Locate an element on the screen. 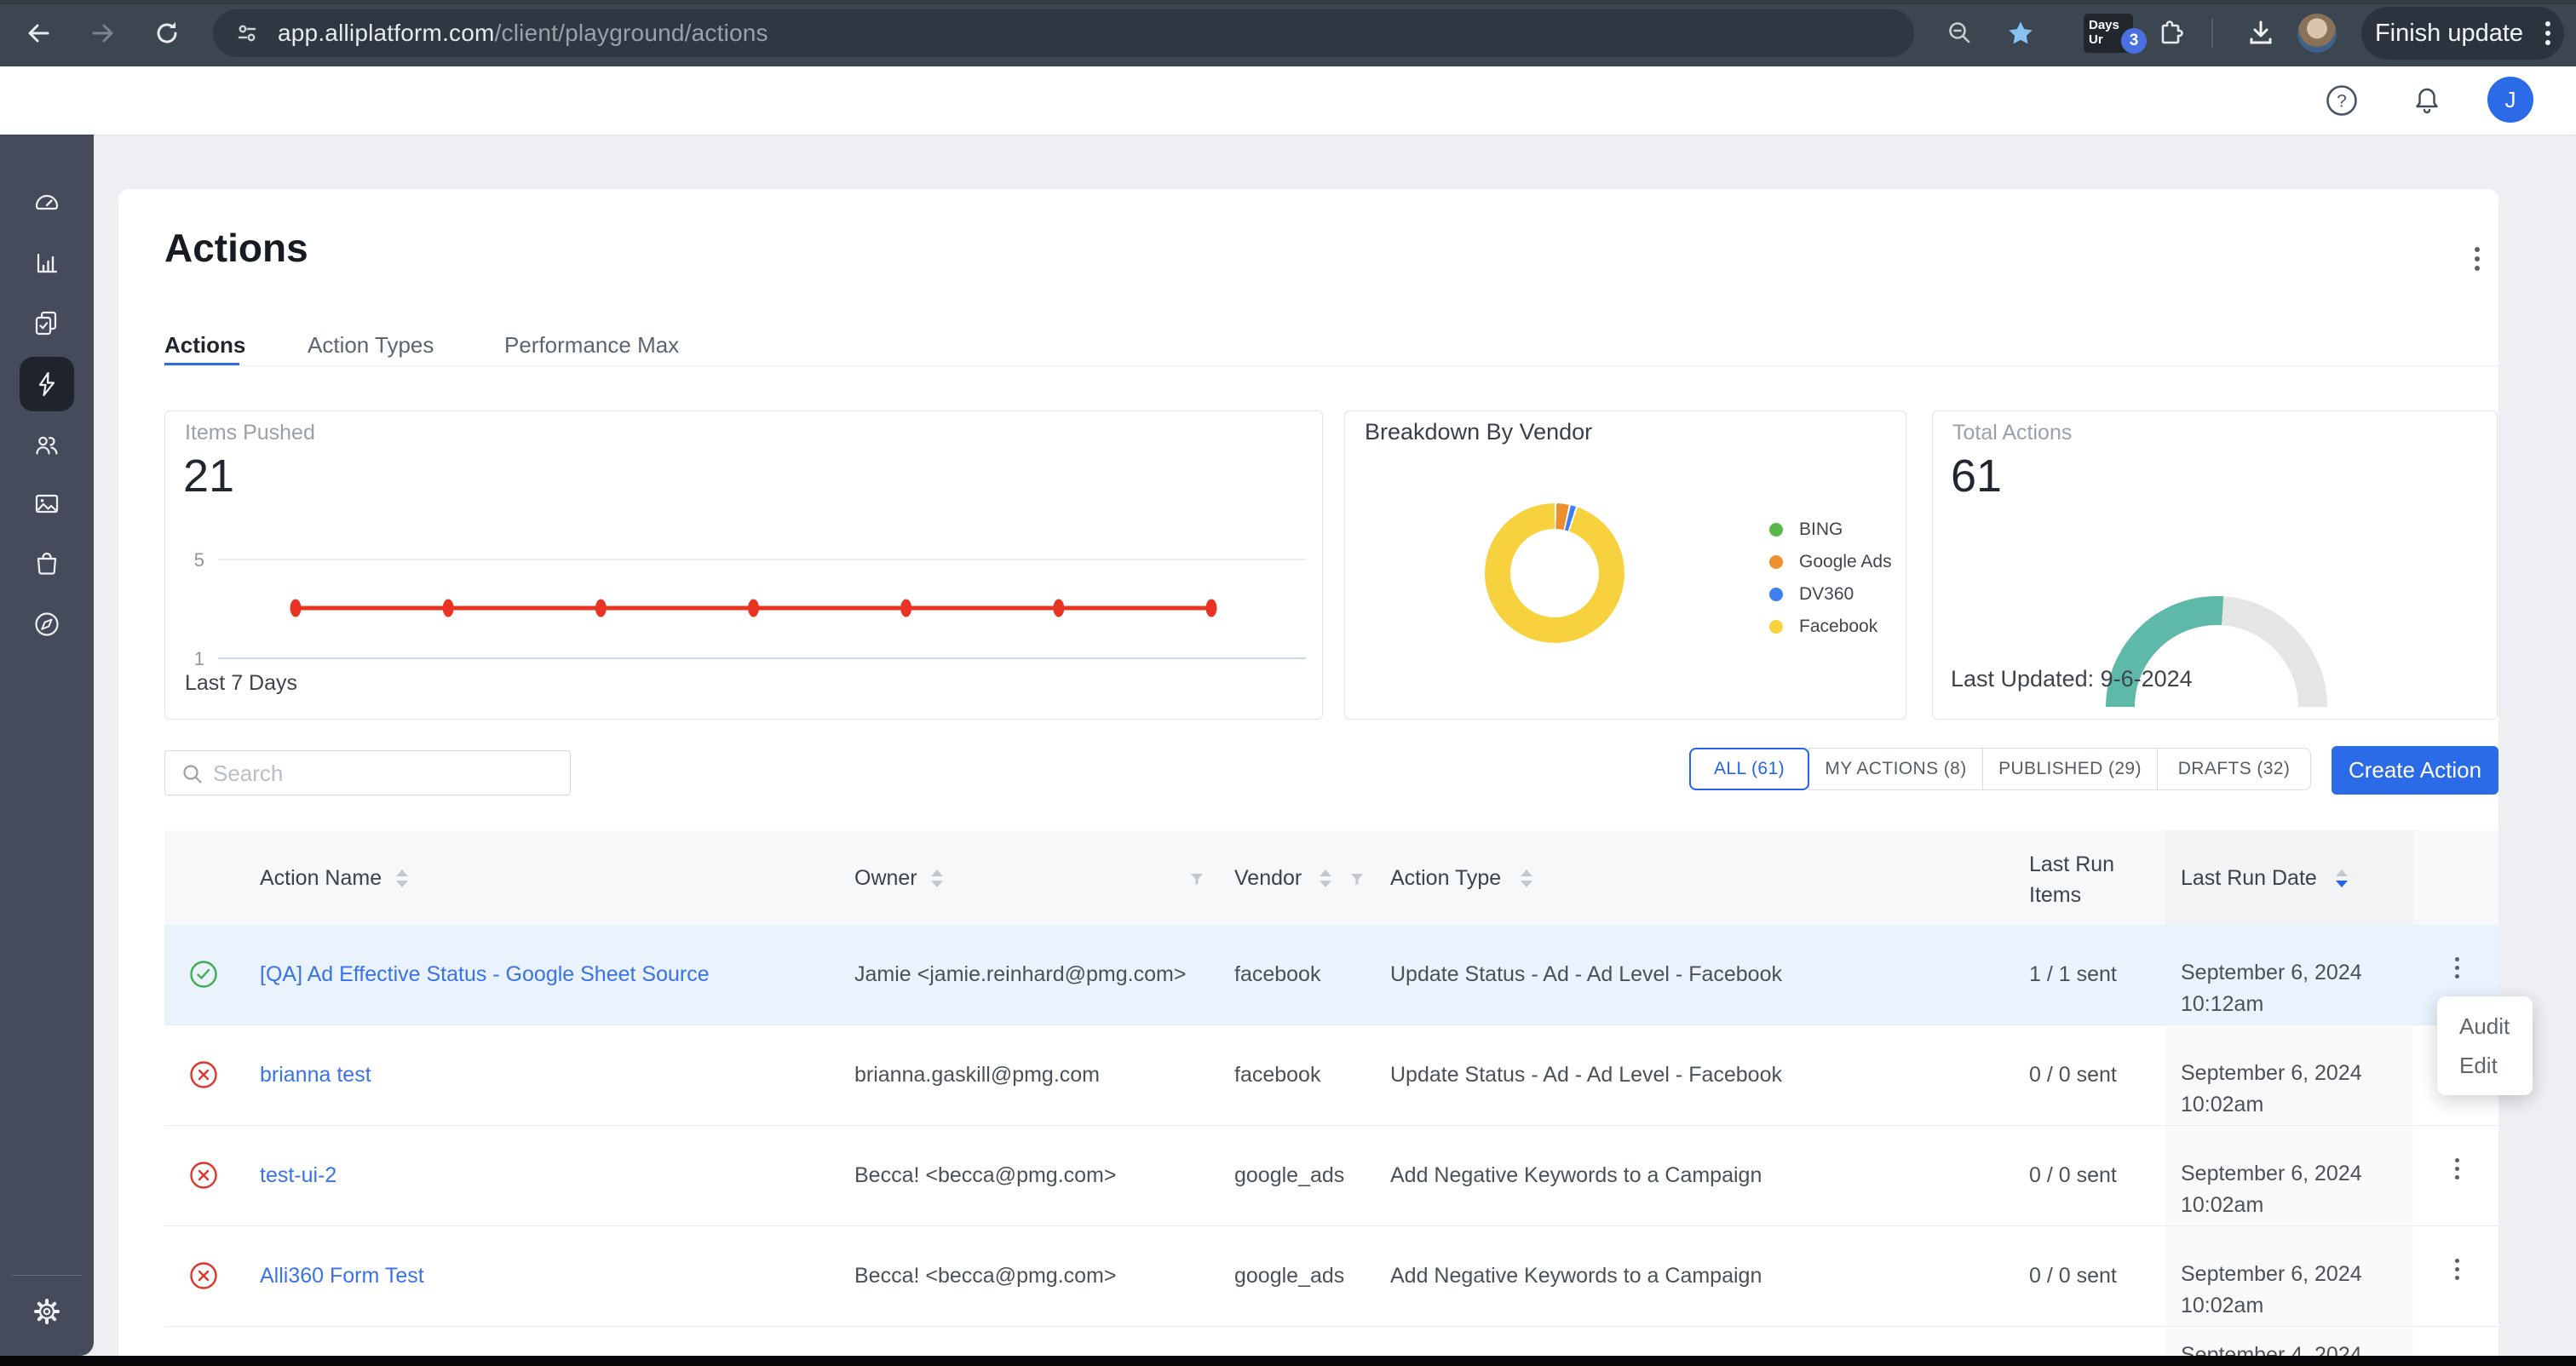 This screenshot has height=1366, width=2576. search-input is located at coordinates (383, 773).